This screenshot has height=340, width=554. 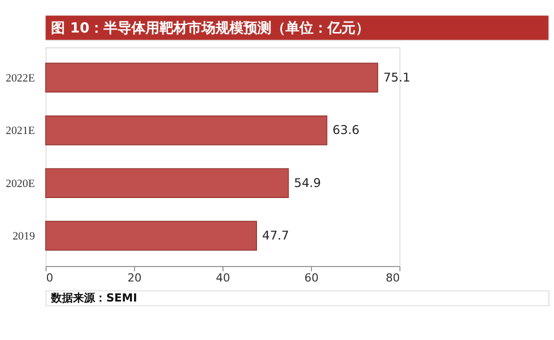 I want to click on y-tick-label: 2019, so click(x=24, y=236).